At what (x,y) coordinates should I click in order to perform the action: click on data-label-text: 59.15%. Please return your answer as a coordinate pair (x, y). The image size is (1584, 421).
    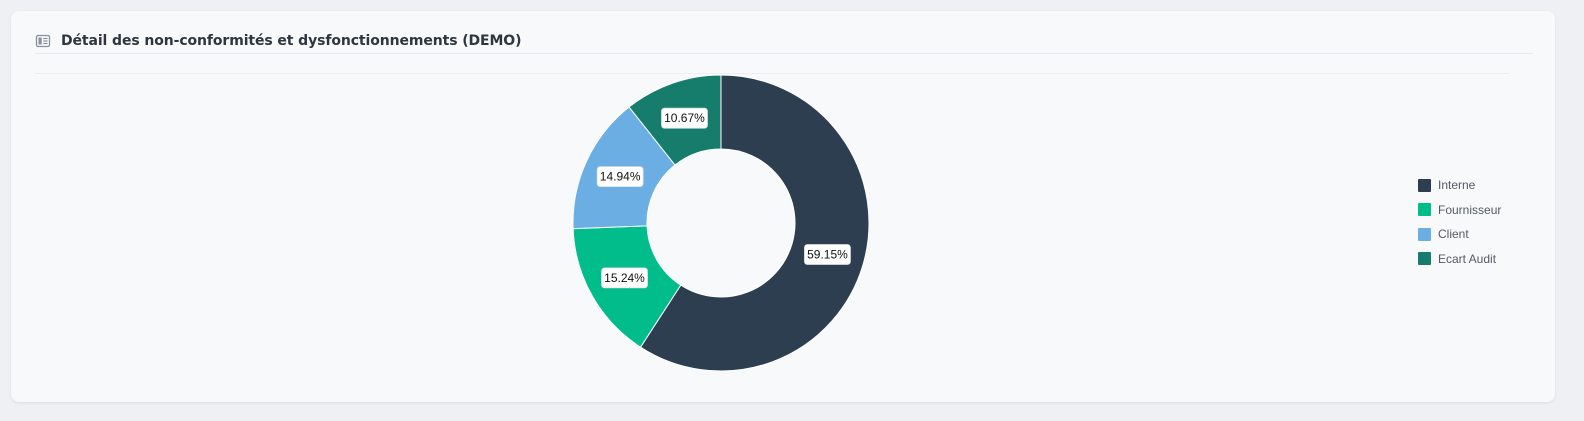
    Looking at the image, I should click on (827, 254).